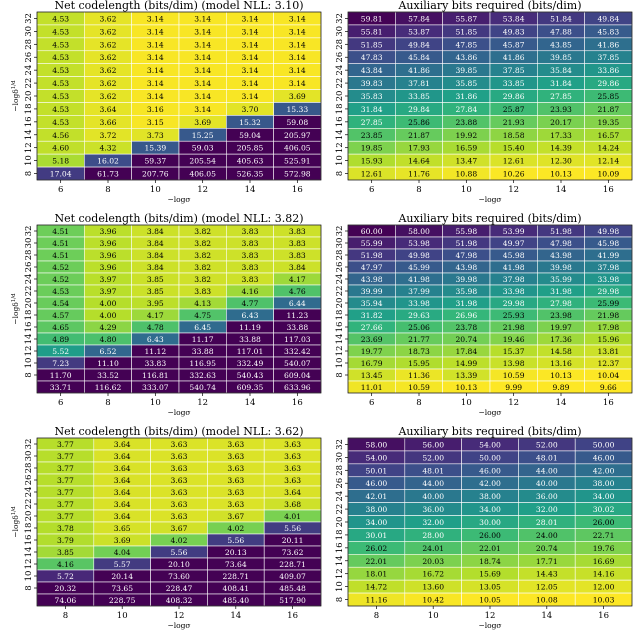 The image size is (640, 635). I want to click on cell-value-label: 31.98, so click(466, 303).